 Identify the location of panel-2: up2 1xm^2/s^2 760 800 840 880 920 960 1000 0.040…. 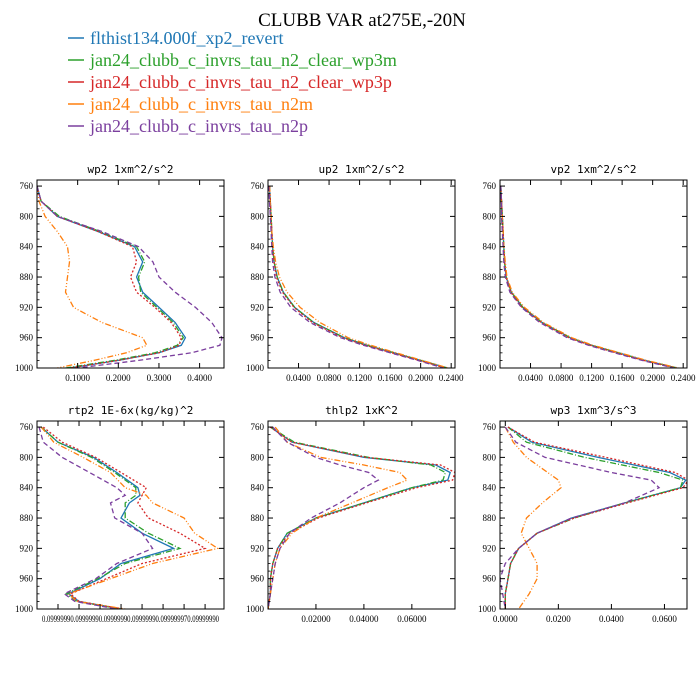
(355, 273).